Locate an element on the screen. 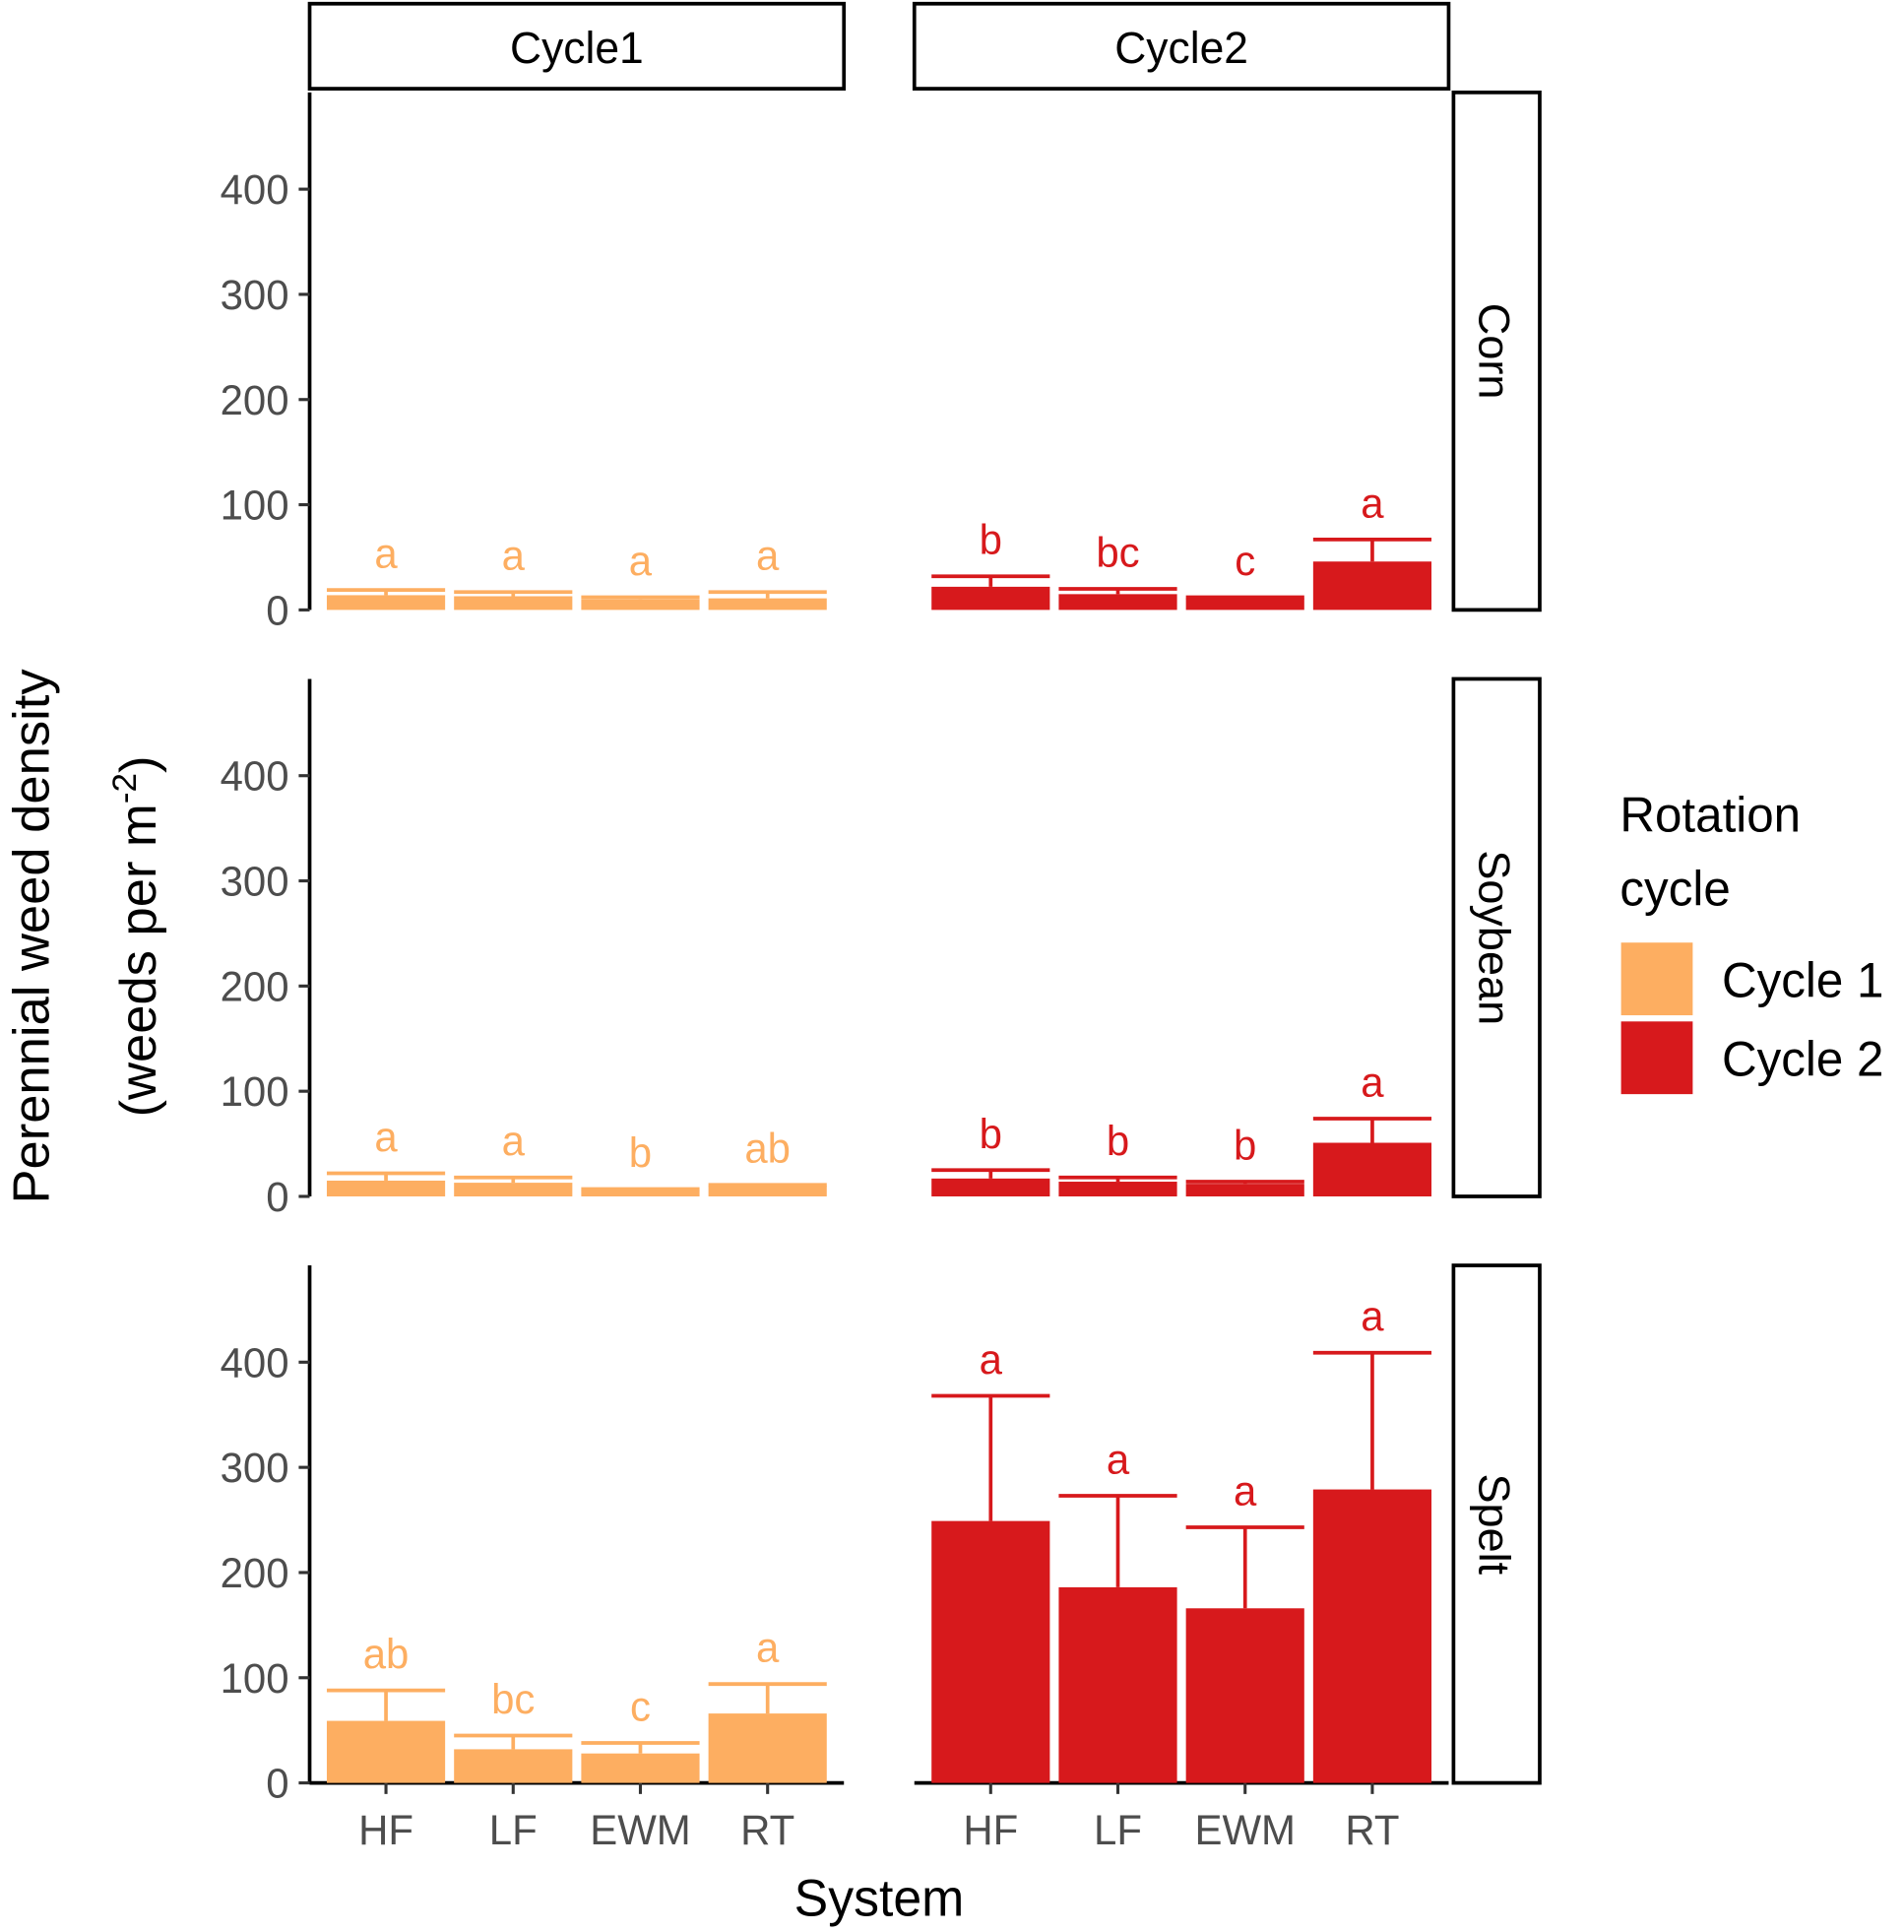 The width and height of the screenshot is (1904, 1932). bar-spelt-cycle1-rt is located at coordinates (767, 1748).